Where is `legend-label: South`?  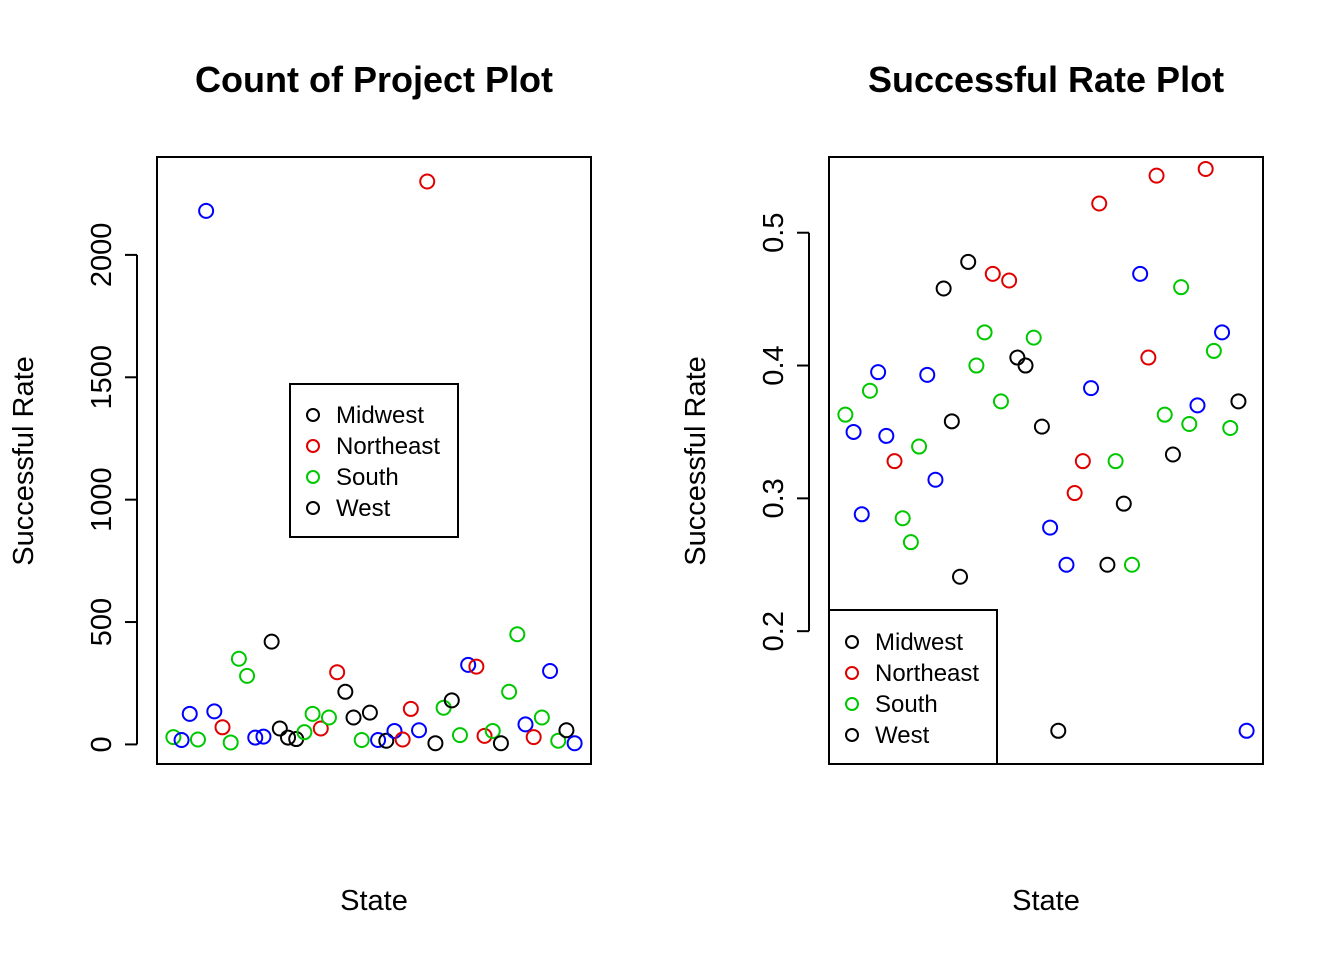 legend-label: South is located at coordinates (367, 477).